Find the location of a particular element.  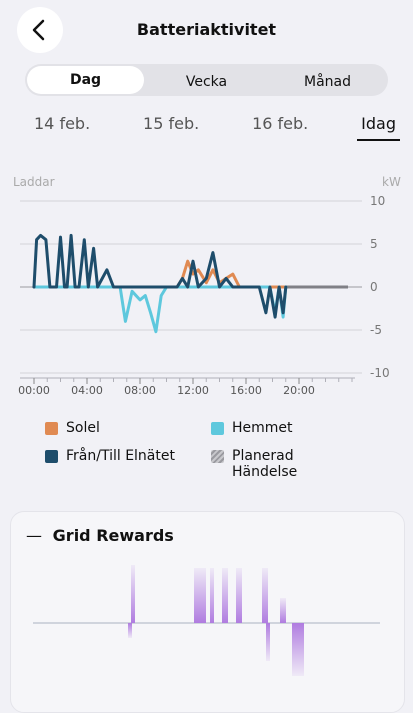

back-button is located at coordinates (40, 30).